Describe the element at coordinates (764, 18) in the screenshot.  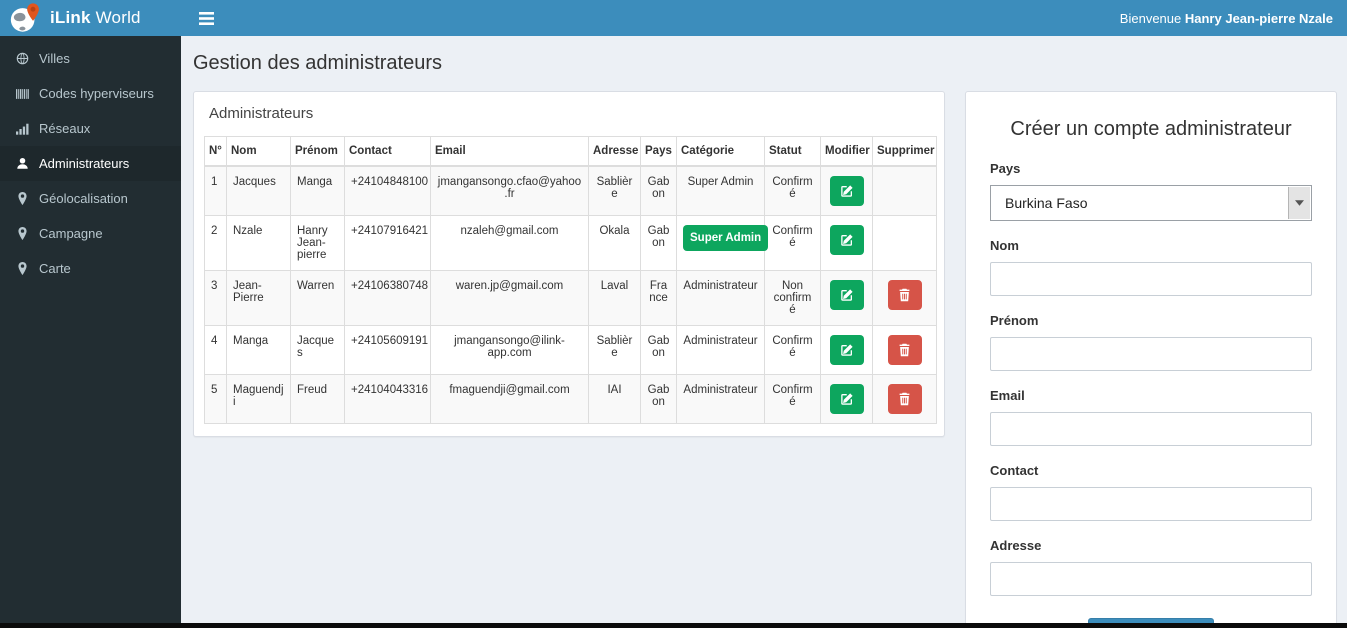
I see `navbar: Bienvenue Hanry Jean-pierre Nzale` at that location.